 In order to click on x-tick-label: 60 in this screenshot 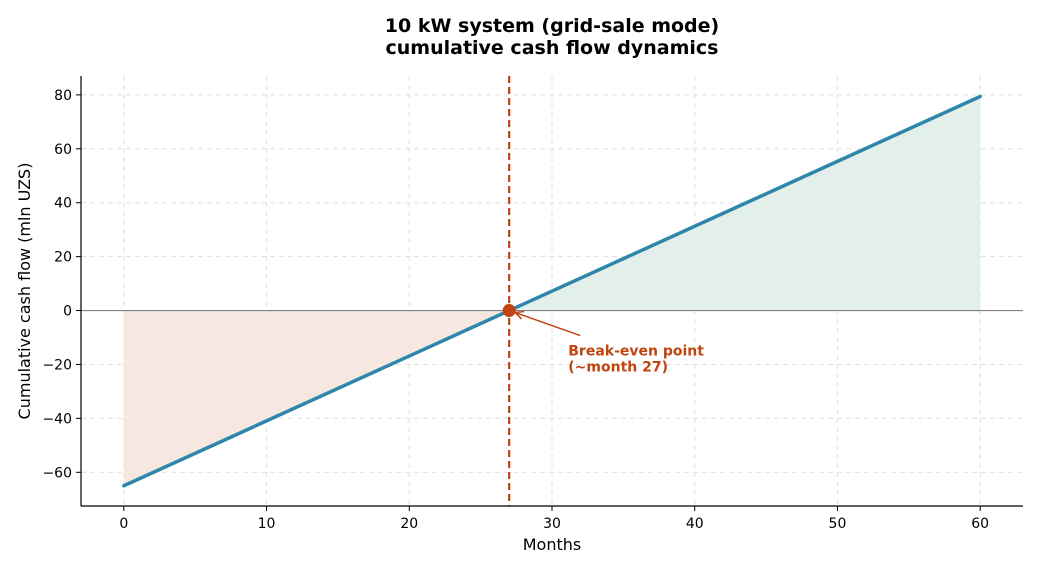, I will do `click(980, 524)`.